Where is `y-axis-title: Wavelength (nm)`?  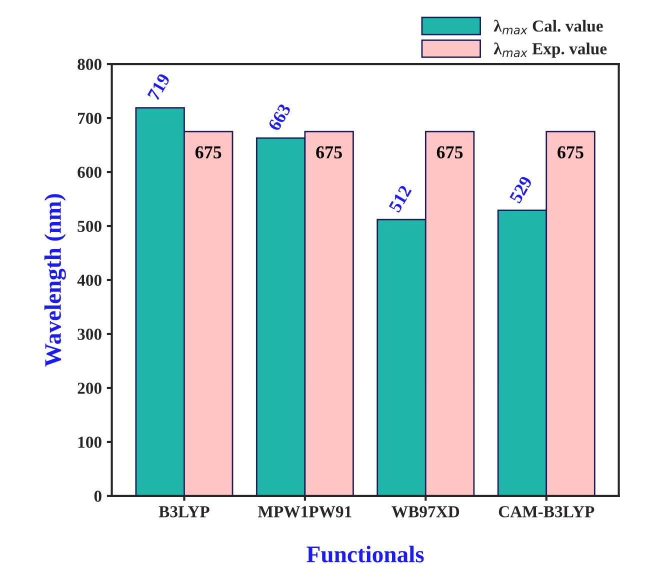
y-axis-title: Wavelength (nm) is located at coordinates (55, 280).